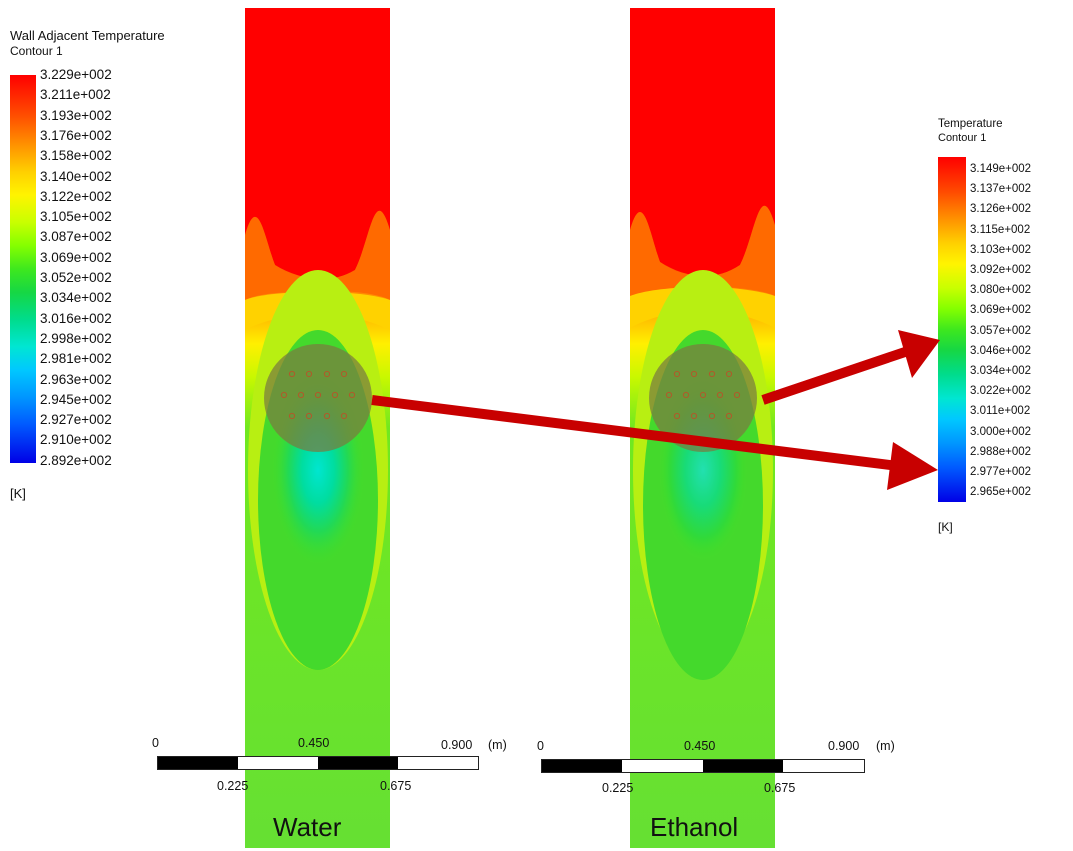 The width and height of the screenshot is (1073, 851). Describe the element at coordinates (76, 460) in the screenshot. I see `legend-tick-label: 2.892e+002` at that location.